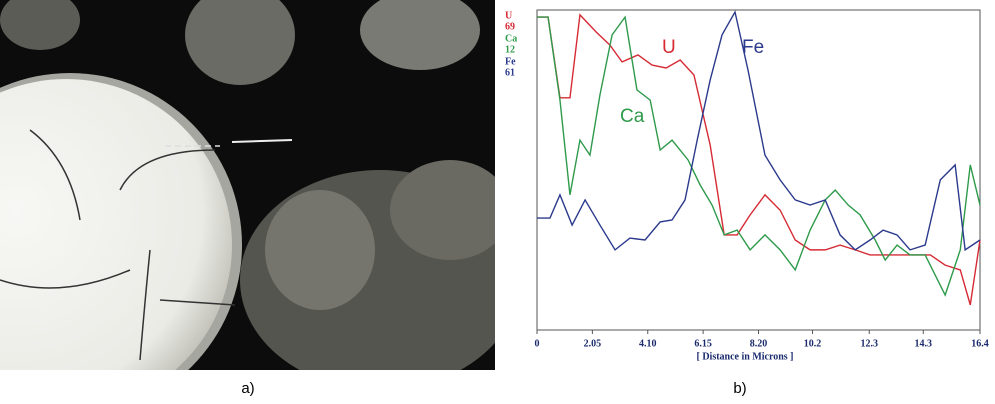  I want to click on legend-scale: 69, so click(510, 26).